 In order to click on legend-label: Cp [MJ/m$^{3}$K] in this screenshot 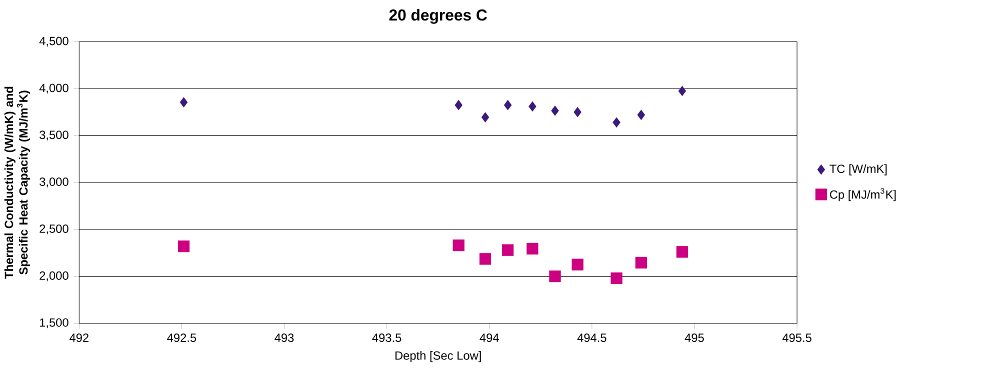, I will do `click(863, 195)`.